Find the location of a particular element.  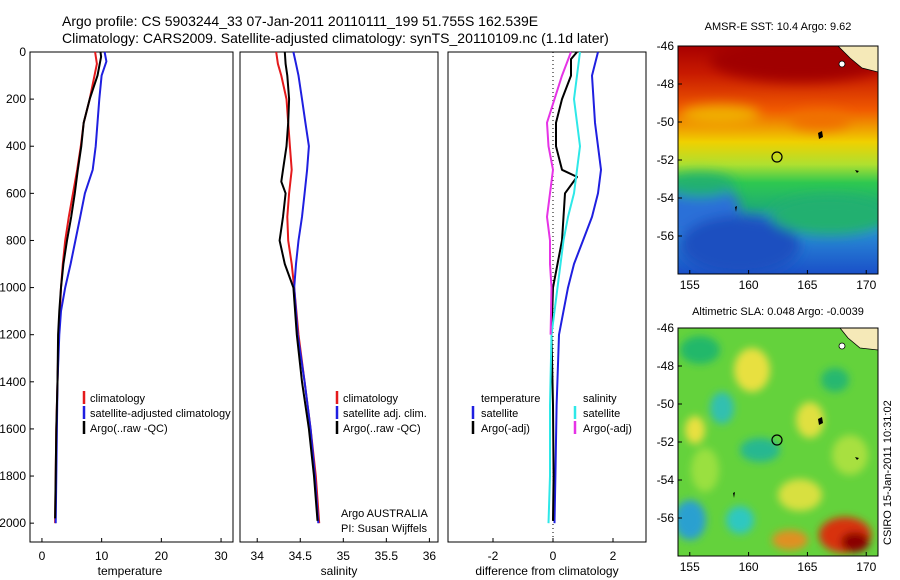

series-line-satellite-adjusted-climatology is located at coordinates (81, 287).